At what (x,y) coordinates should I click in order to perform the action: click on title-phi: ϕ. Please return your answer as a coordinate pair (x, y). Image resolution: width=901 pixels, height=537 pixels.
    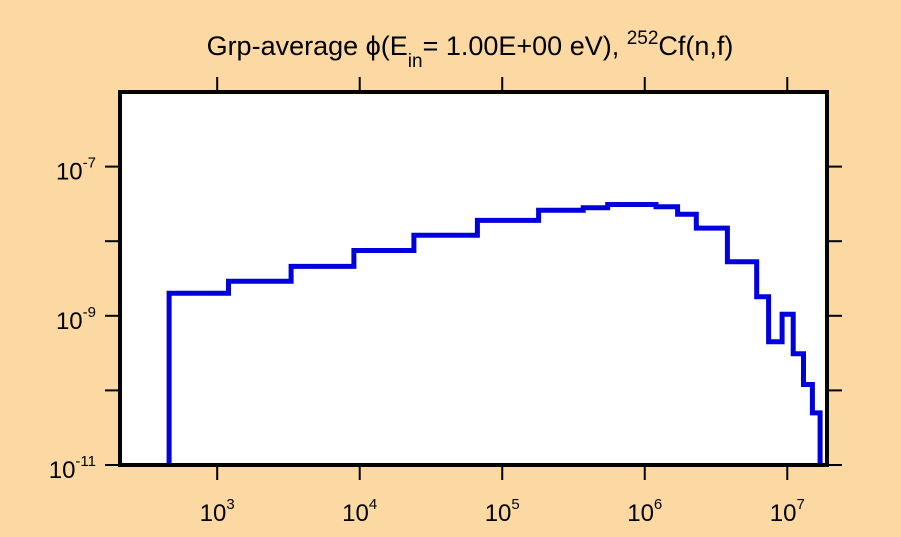
    Looking at the image, I should click on (373, 46).